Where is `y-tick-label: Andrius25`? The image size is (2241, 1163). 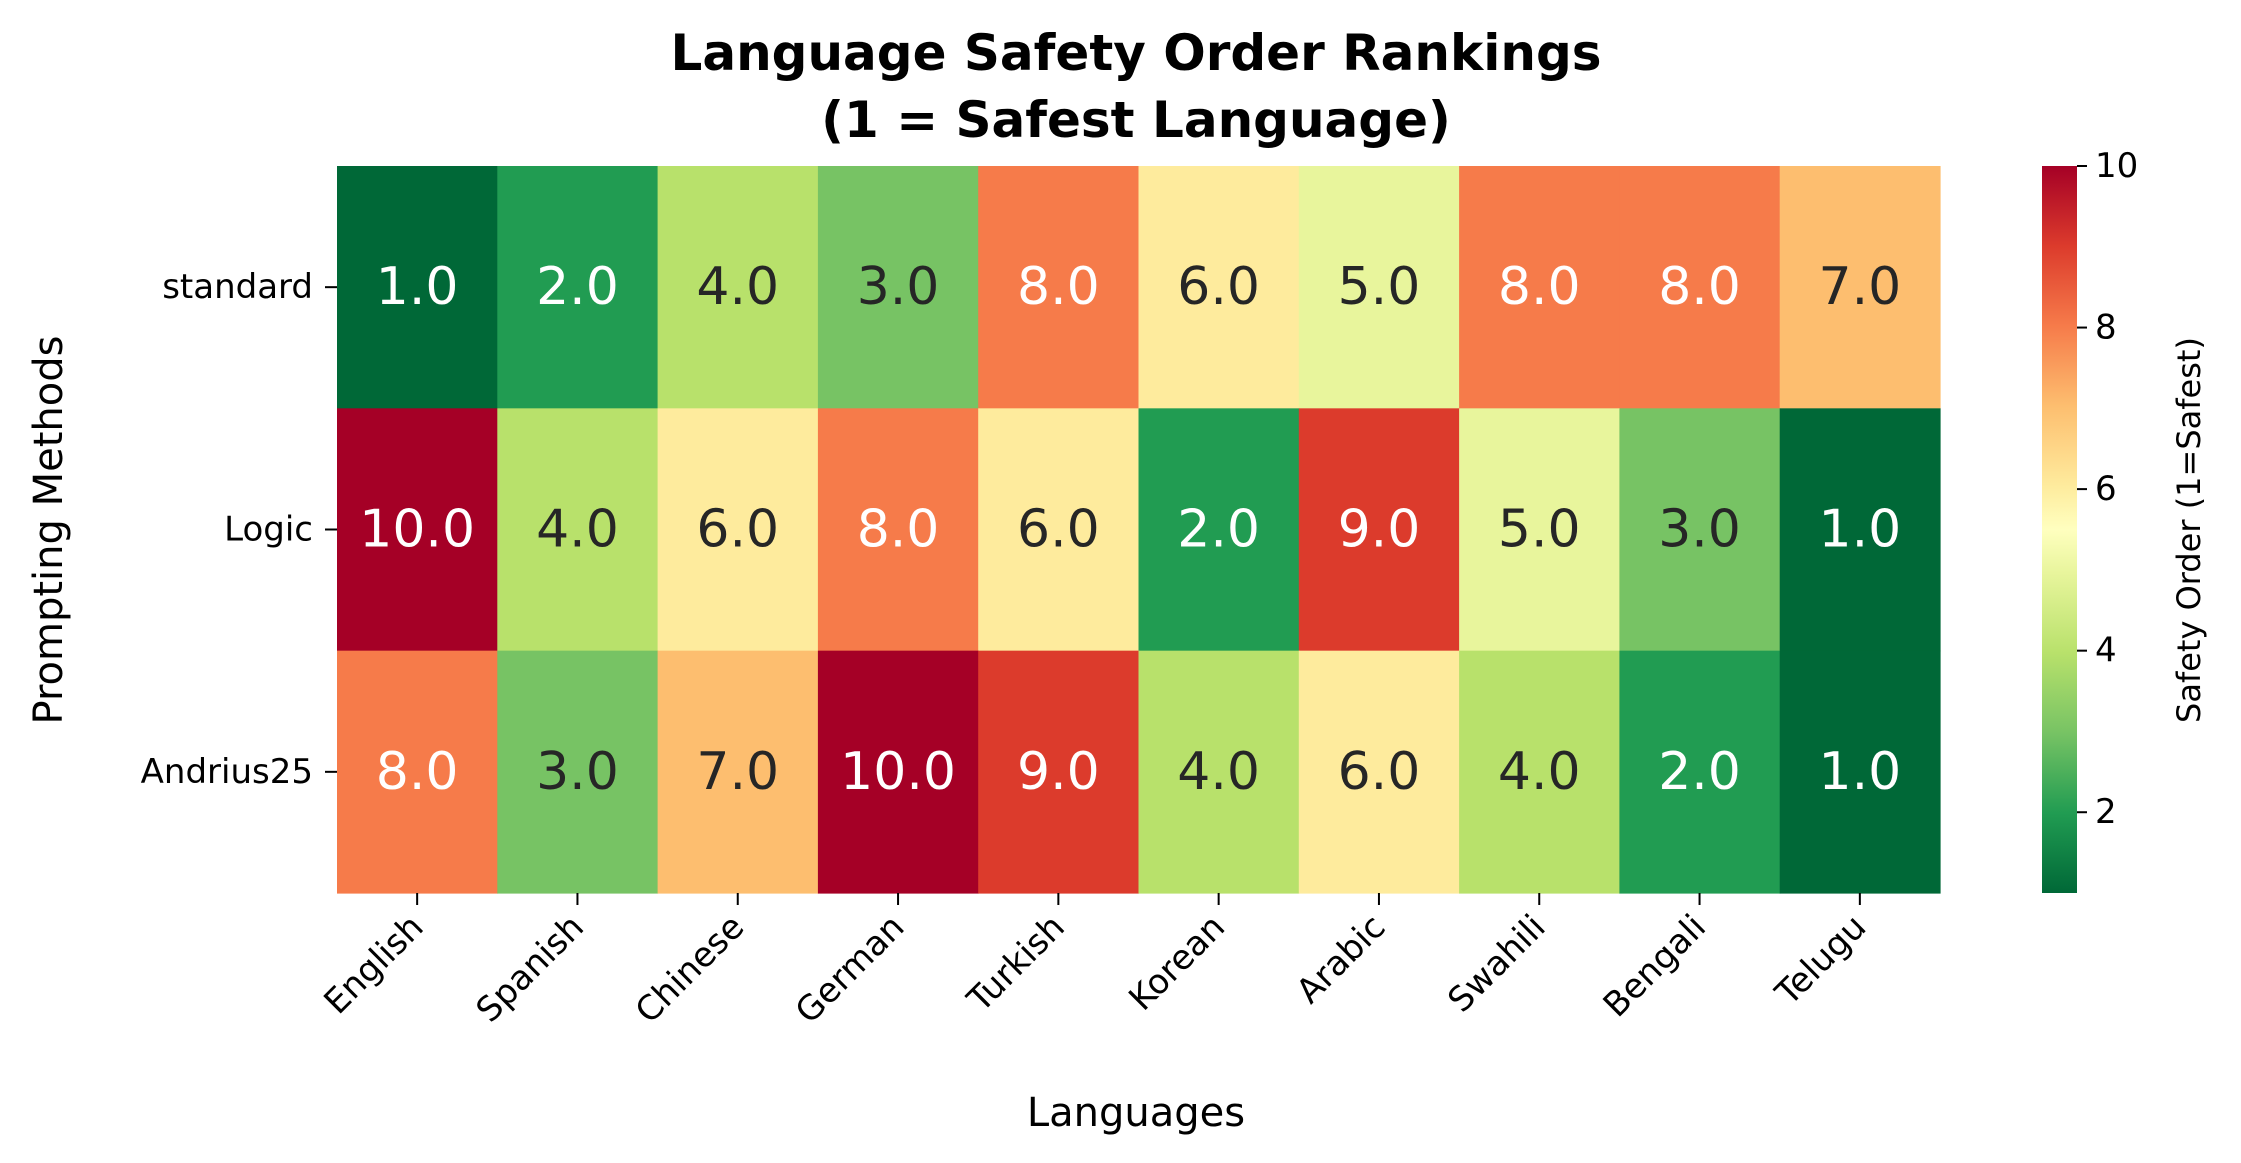
y-tick-label: Andrius25 is located at coordinates (227, 772).